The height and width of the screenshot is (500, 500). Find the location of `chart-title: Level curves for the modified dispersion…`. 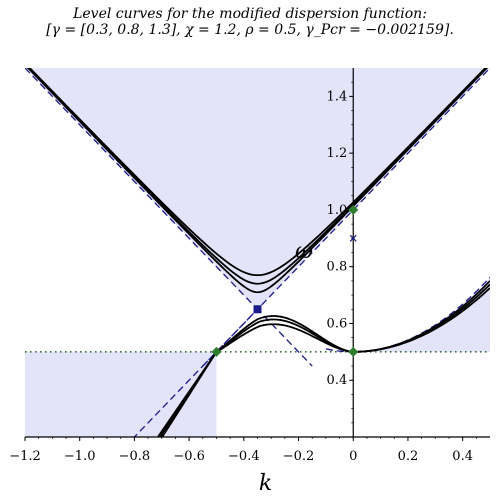

chart-title: Level curves for the modified dispersion… is located at coordinates (250, 14).